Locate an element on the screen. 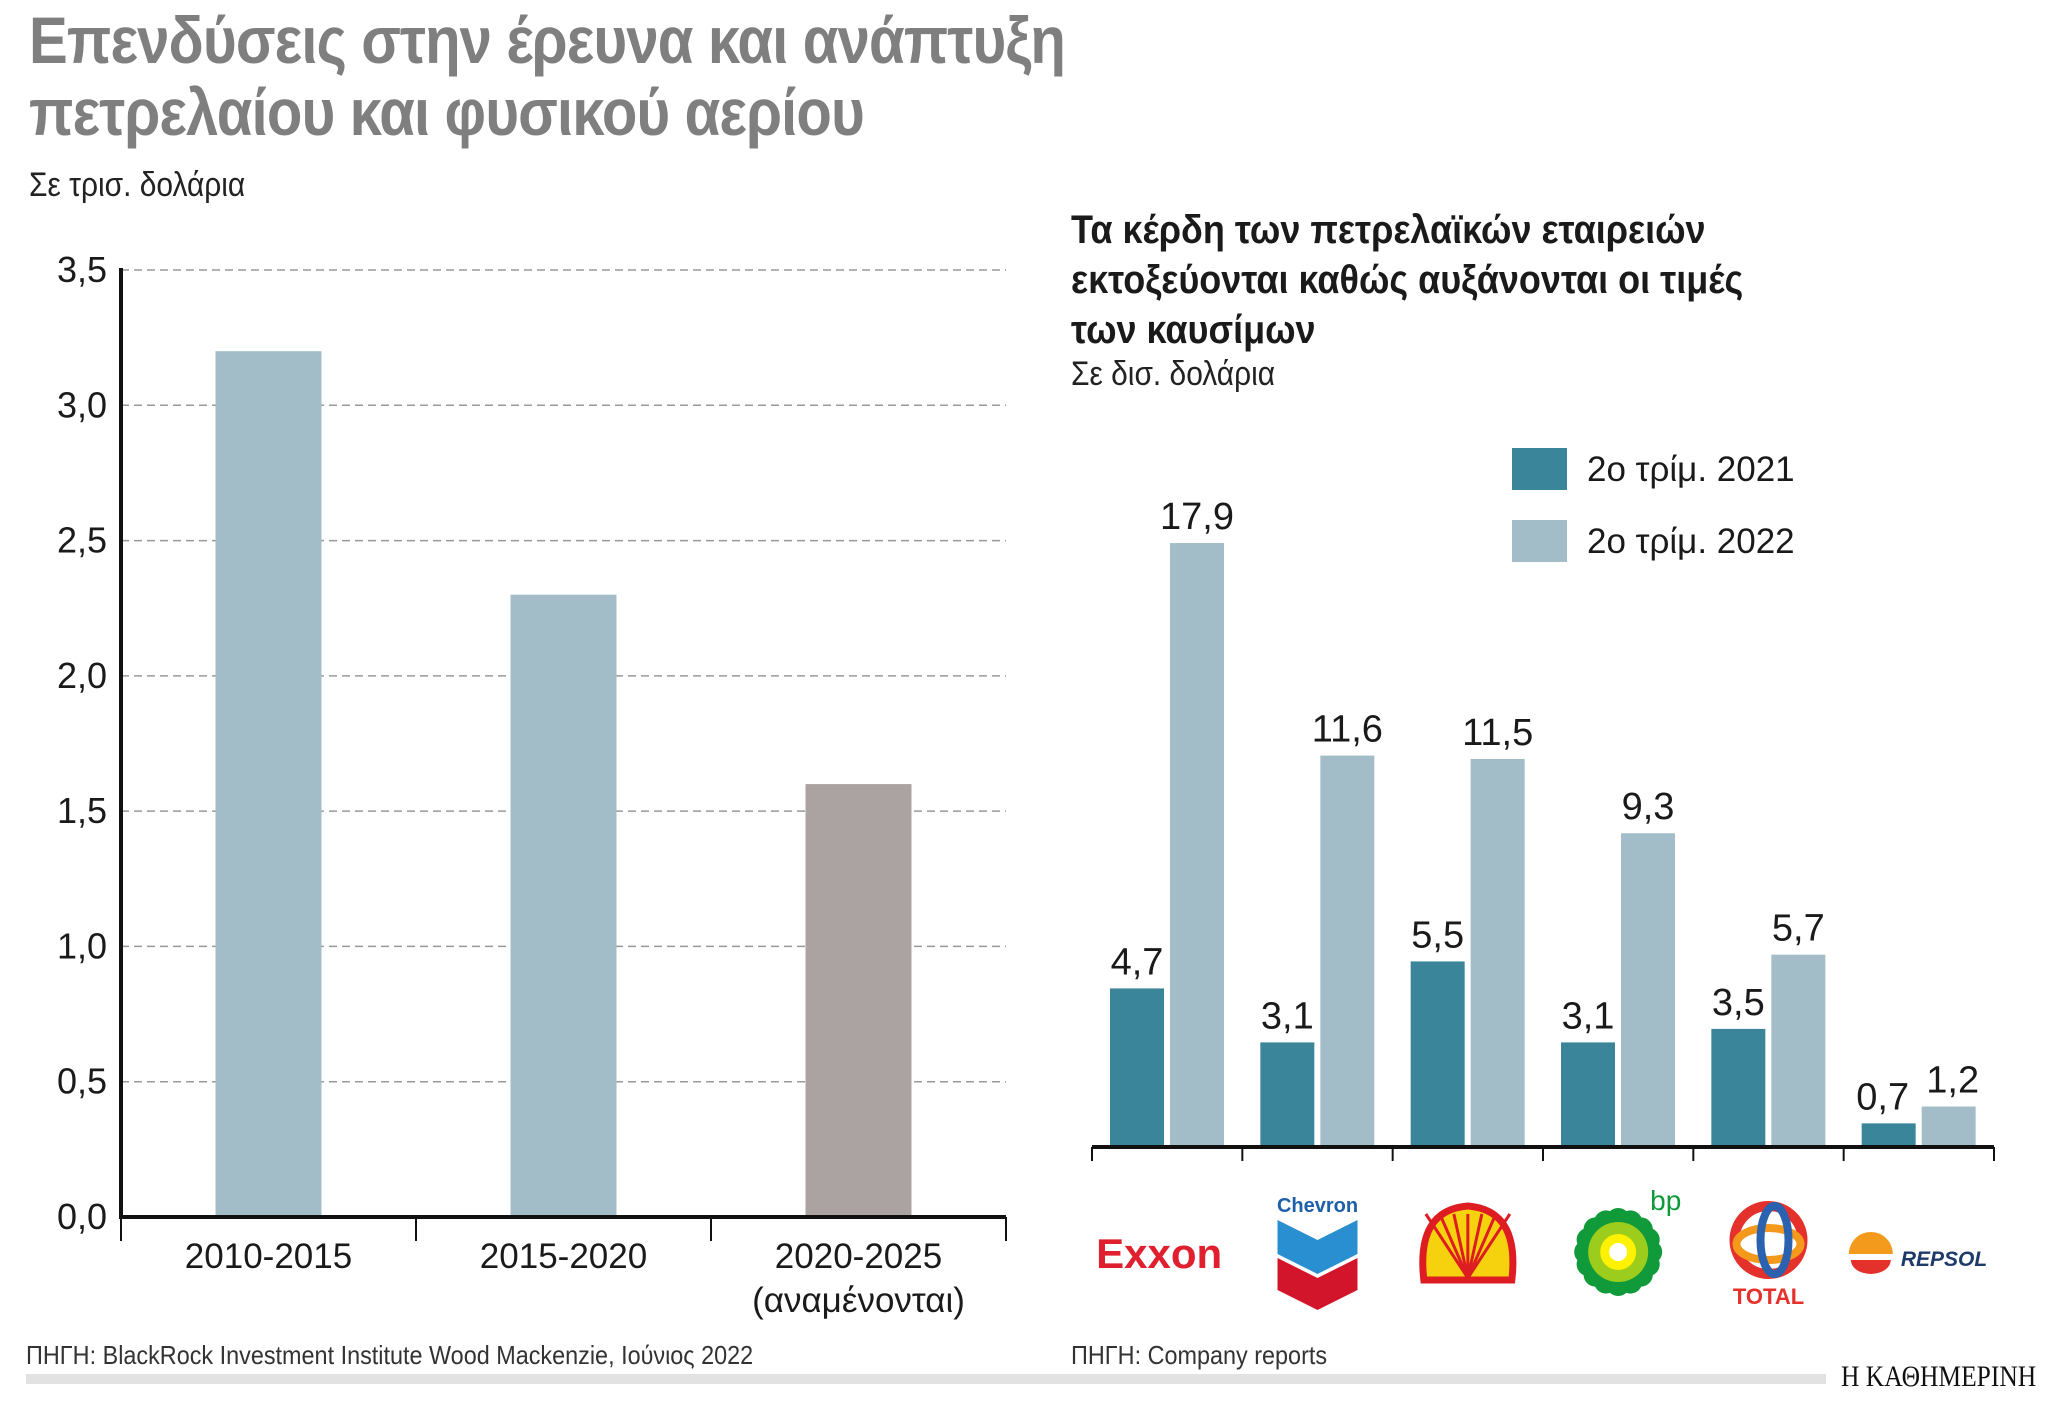 This screenshot has height=1407, width=2048. bar-exxon-series2 is located at coordinates (1197, 845).